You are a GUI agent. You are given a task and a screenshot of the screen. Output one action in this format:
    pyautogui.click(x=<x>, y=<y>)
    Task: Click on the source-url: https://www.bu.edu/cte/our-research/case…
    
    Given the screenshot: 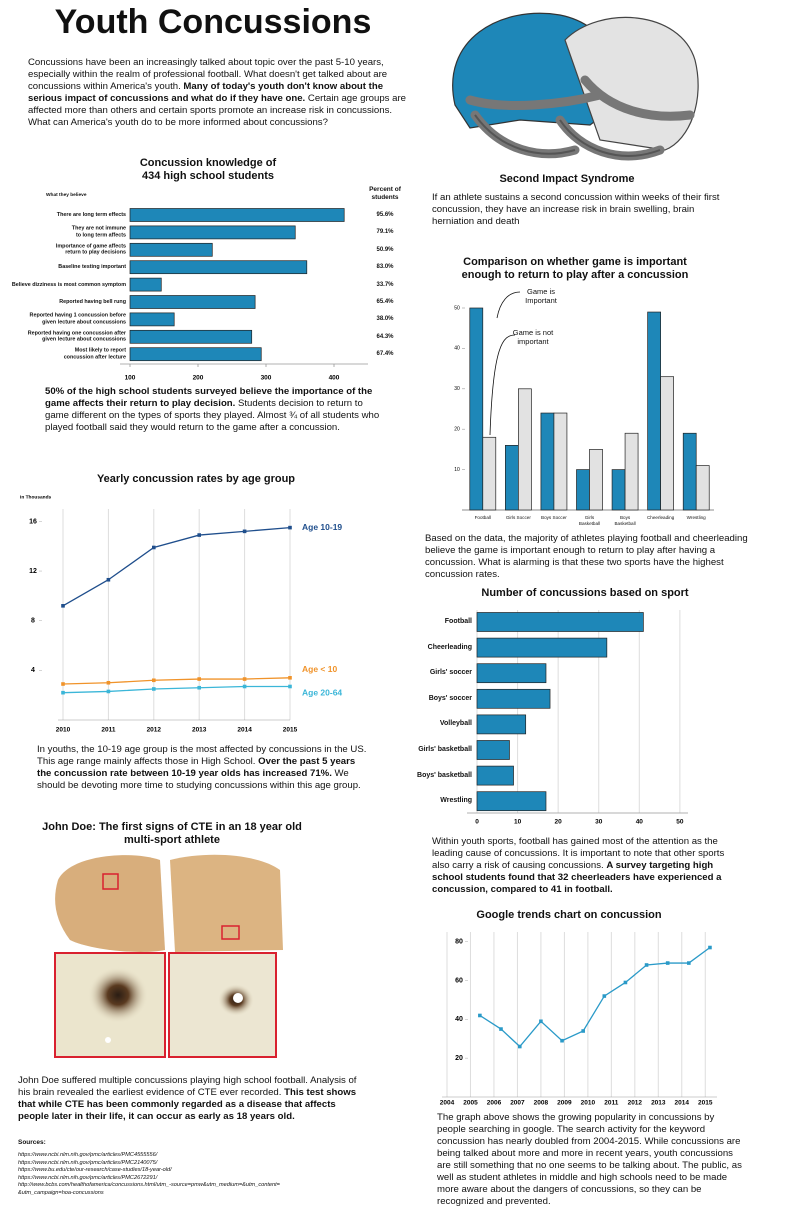 What is the action you would take?
    pyautogui.click(x=95, y=1170)
    